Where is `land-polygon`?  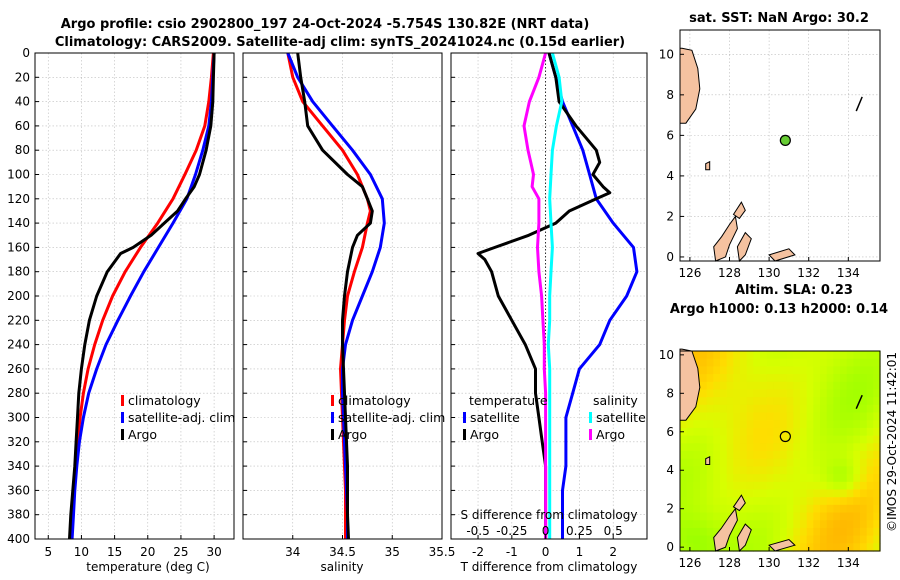
land-polygon is located at coordinates (708, 165).